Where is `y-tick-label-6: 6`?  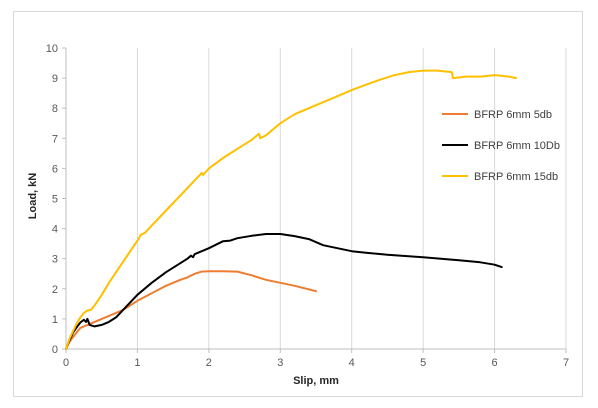 y-tick-label-6: 6 is located at coordinates (55, 169).